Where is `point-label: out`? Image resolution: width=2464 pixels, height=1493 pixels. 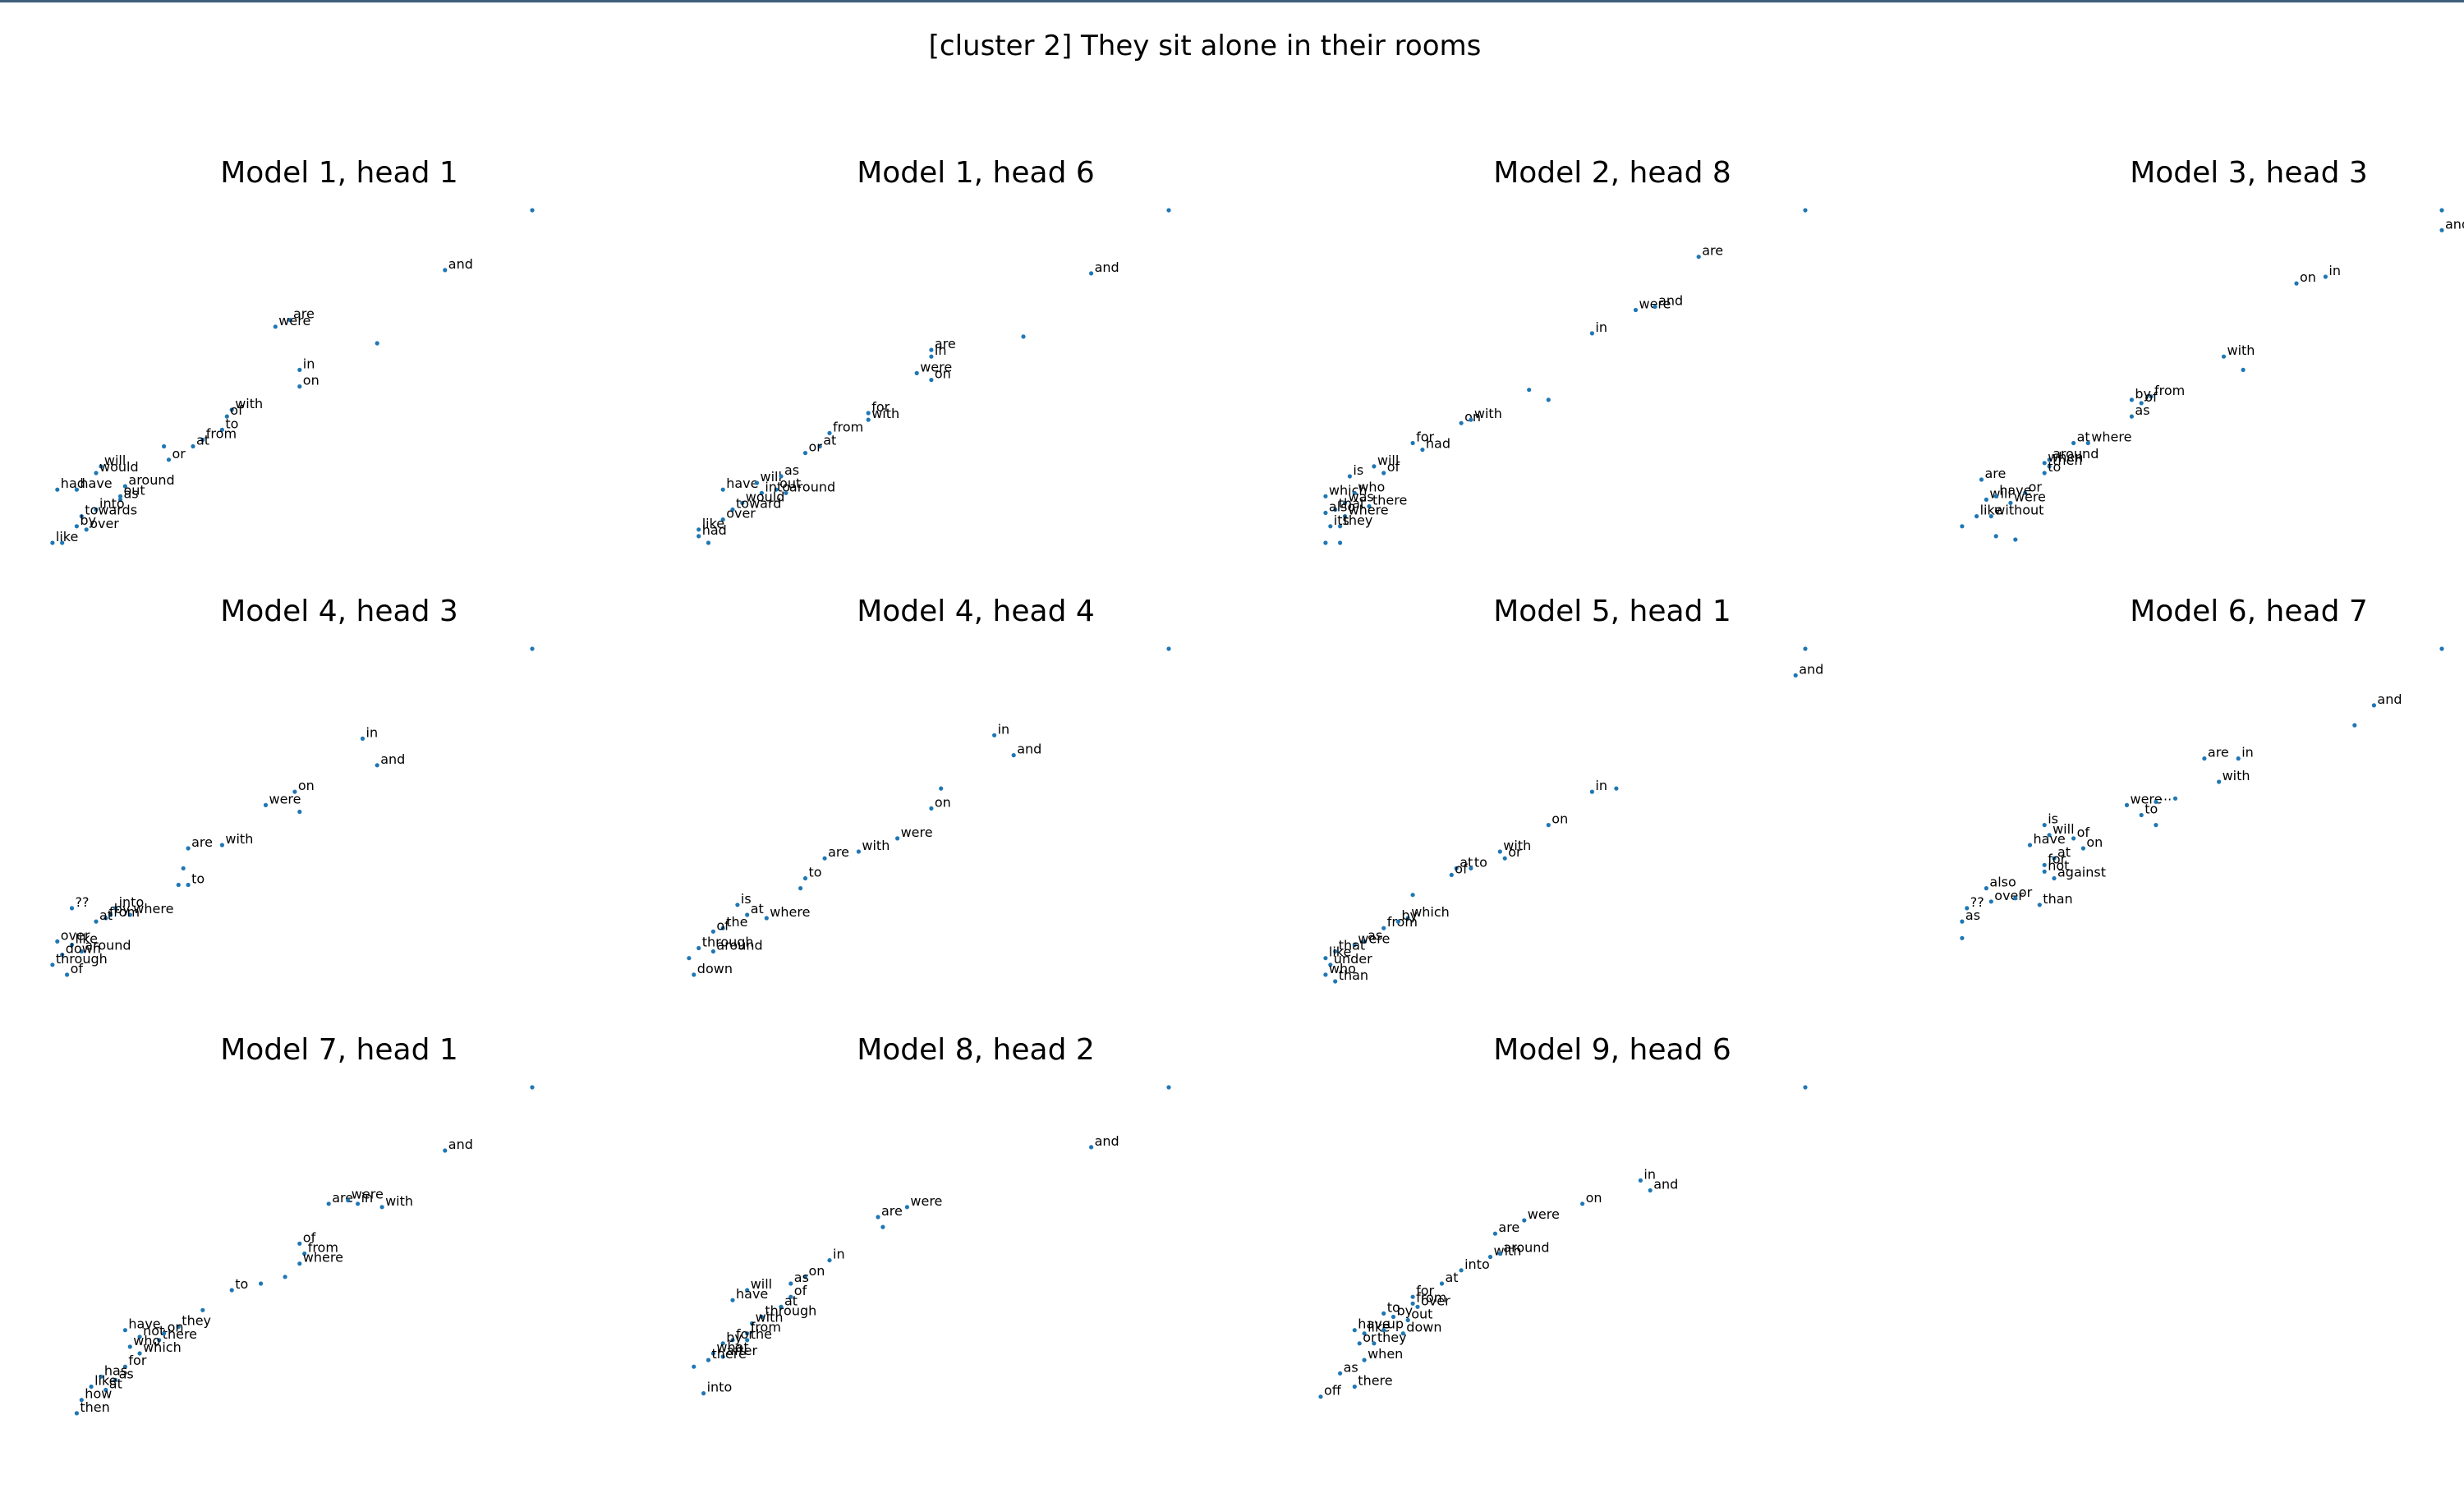 point-label: out is located at coordinates (1421, 1314).